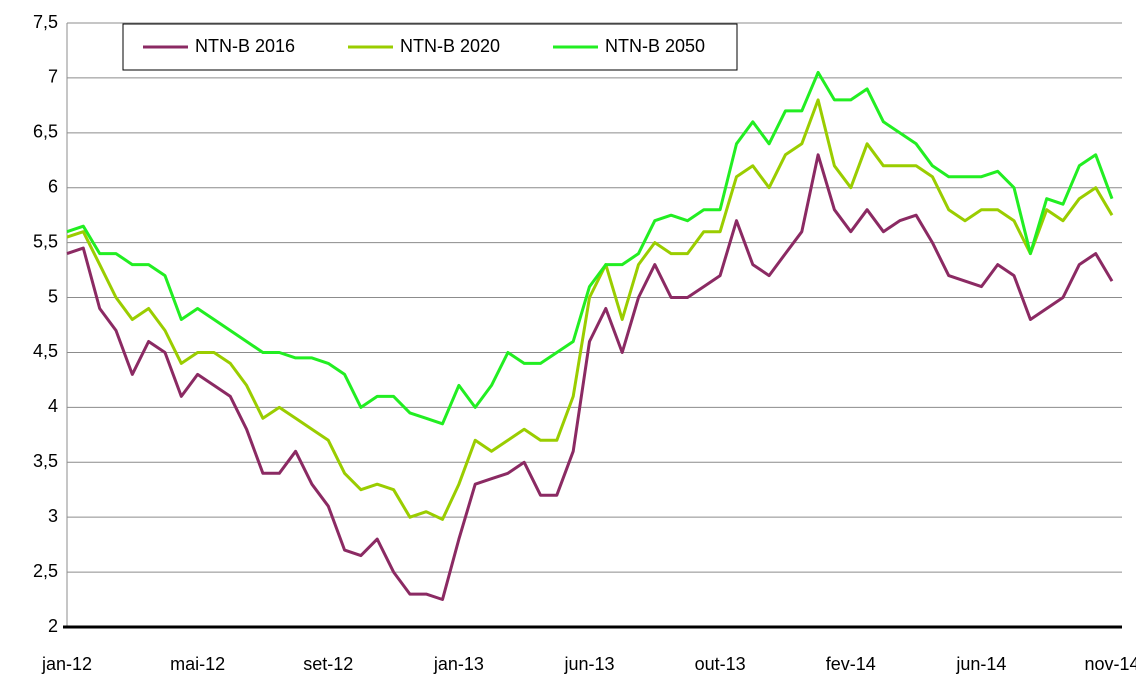 The height and width of the screenshot is (677, 1136). I want to click on y-tick-label: 7, so click(53, 77).